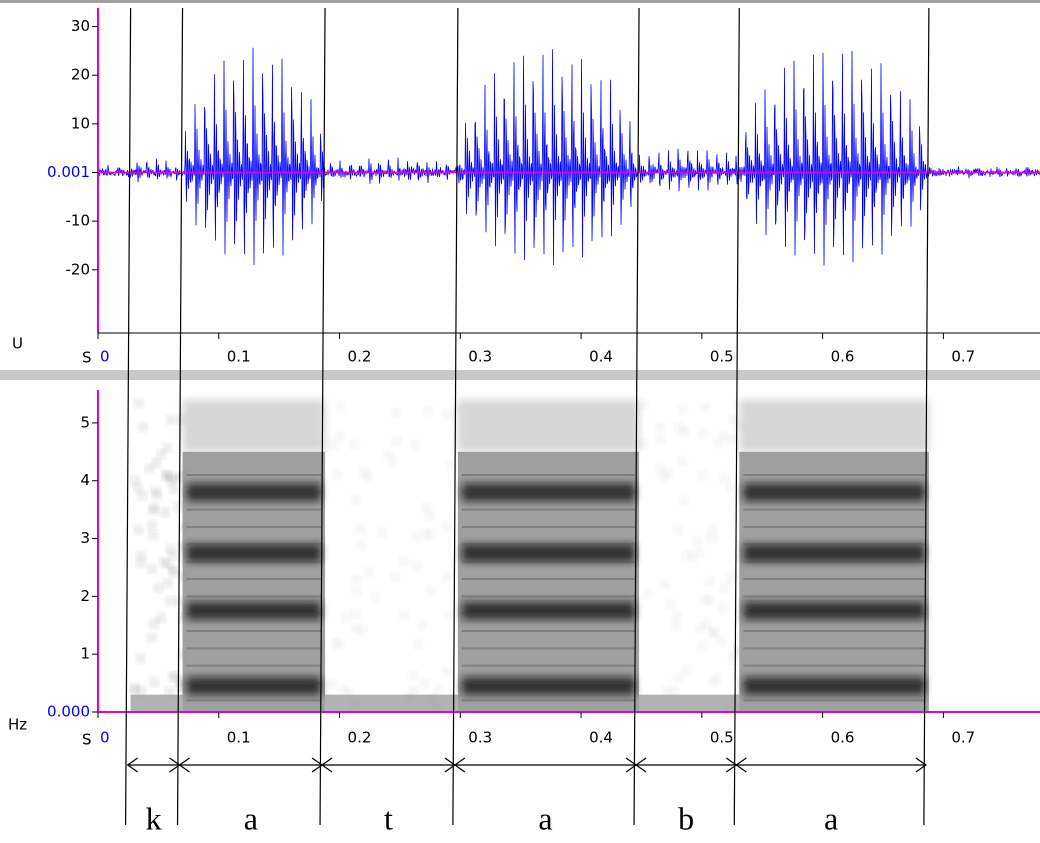 The width and height of the screenshot is (1040, 843). I want to click on x-tick-label: 0.3, so click(480, 738).